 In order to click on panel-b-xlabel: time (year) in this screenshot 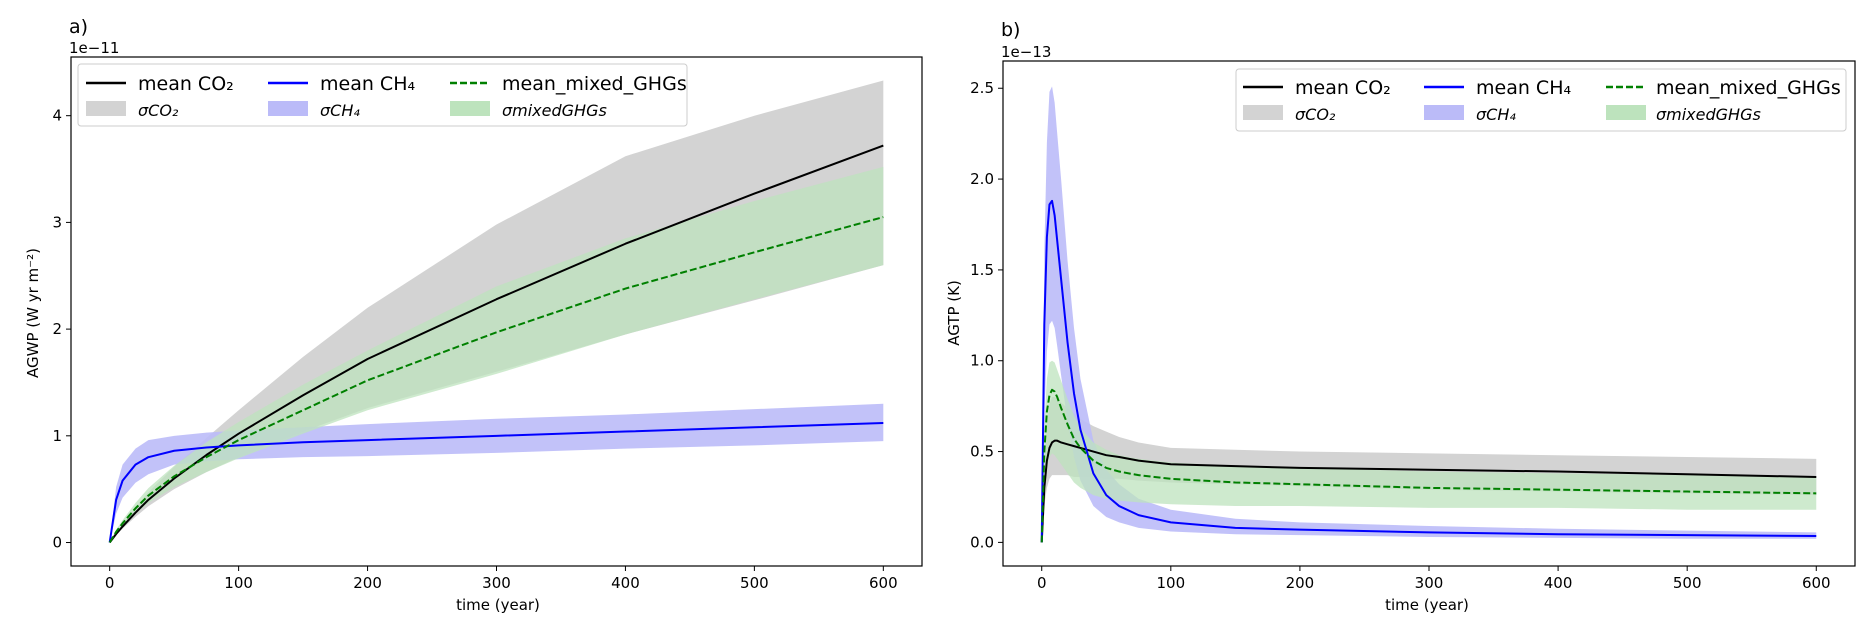, I will do `click(1427, 605)`.